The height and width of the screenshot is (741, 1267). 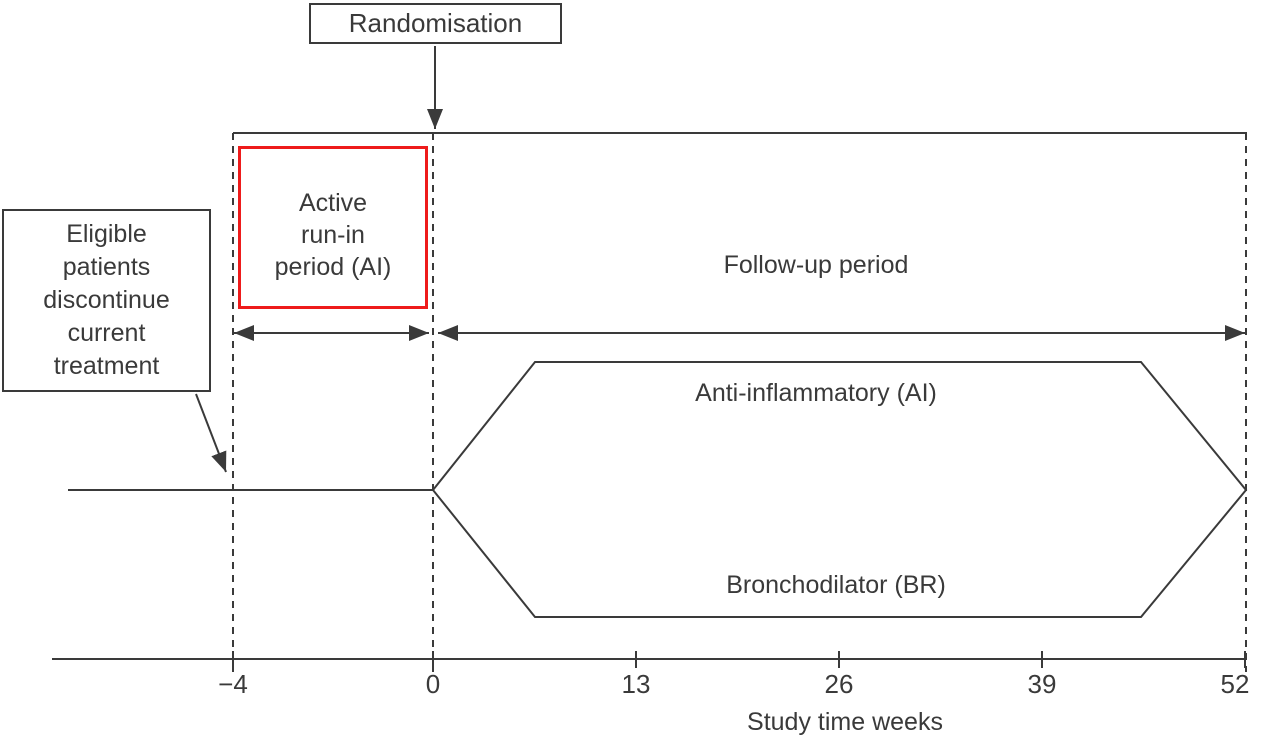 What do you see at coordinates (839, 684) in the screenshot?
I see `tick-label-26: 26` at bounding box center [839, 684].